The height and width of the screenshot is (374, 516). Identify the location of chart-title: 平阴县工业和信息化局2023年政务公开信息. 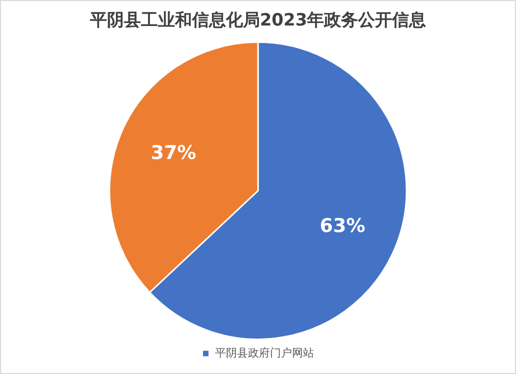
(257, 20).